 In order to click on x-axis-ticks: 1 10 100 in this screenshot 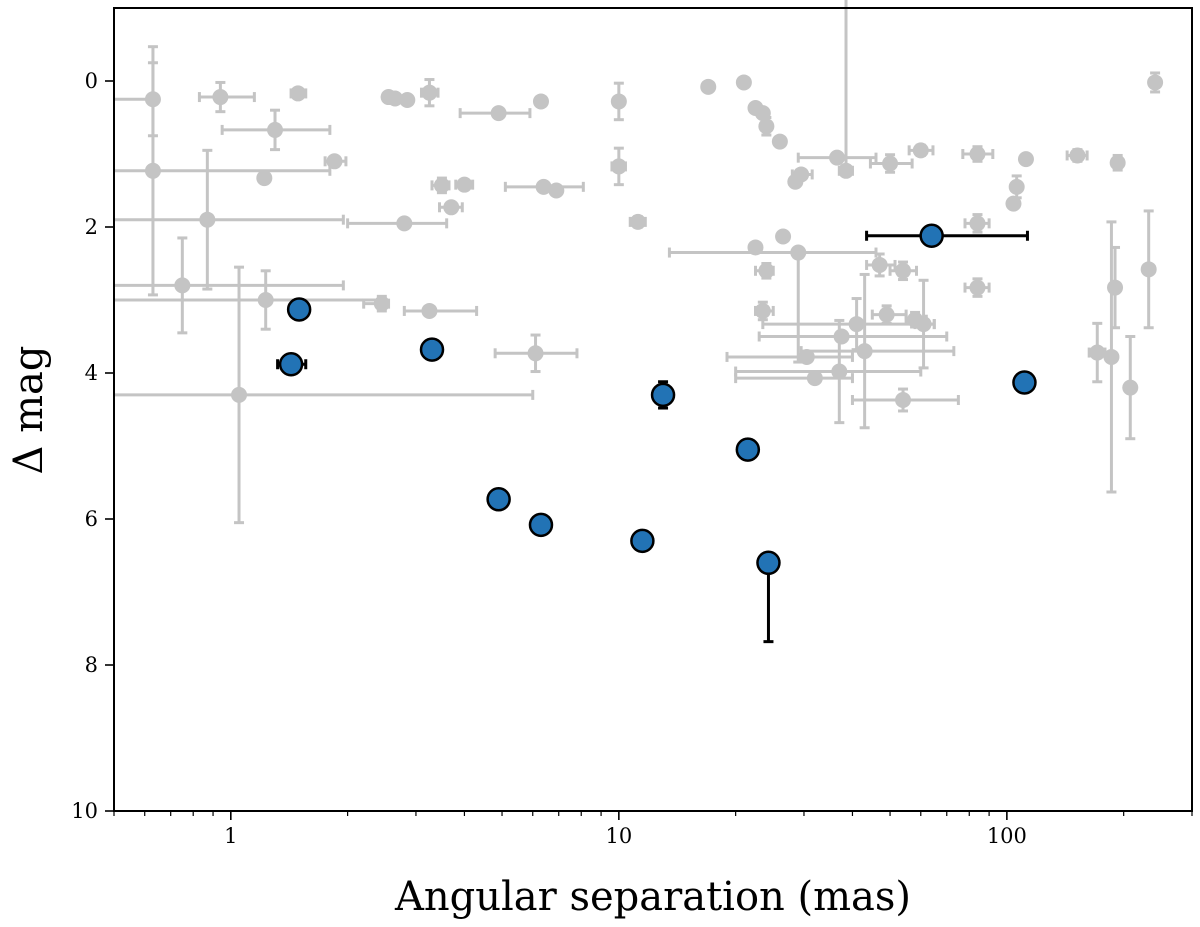, I will do `click(653, 829)`.